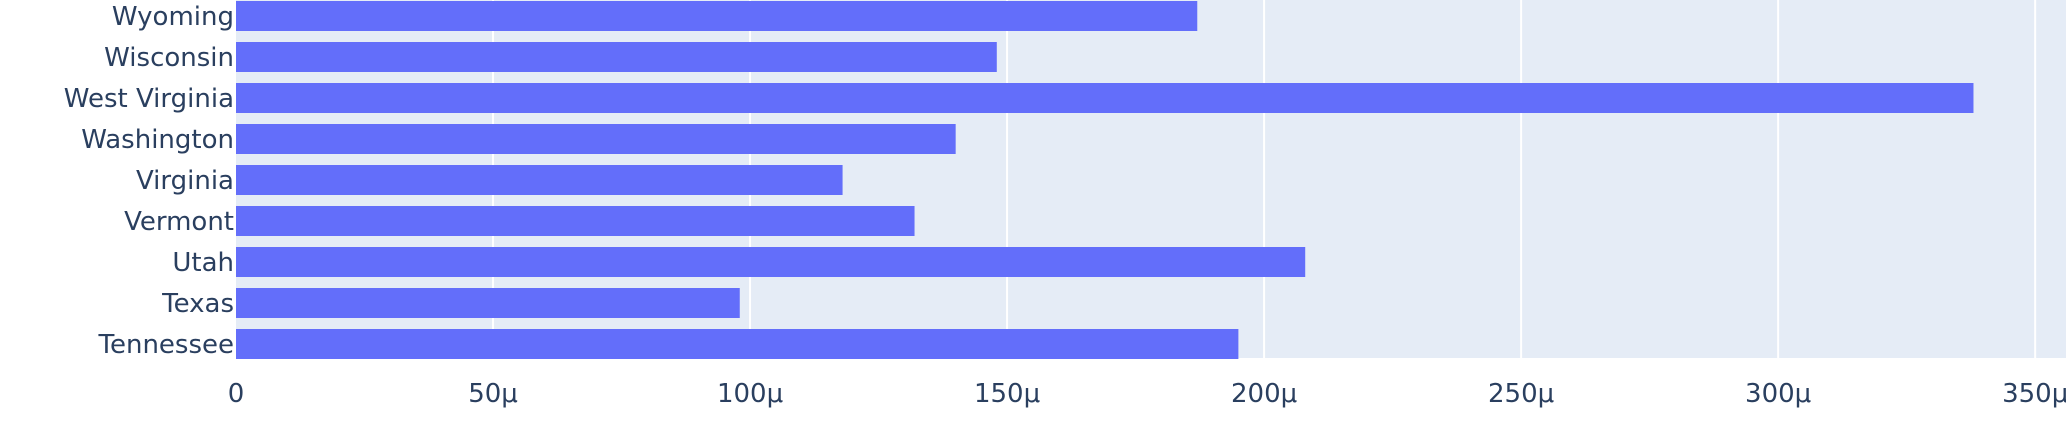  I want to click on x-tick-label: 50μ, so click(493, 394).